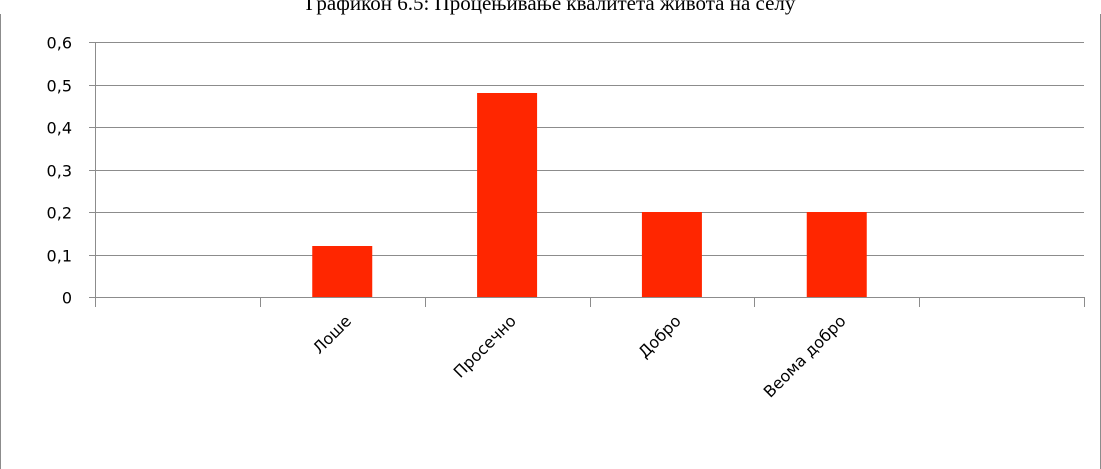 The image size is (1101, 469). Describe the element at coordinates (59, 86) in the screenshot. I see `y-tick-label: 0,5` at that location.